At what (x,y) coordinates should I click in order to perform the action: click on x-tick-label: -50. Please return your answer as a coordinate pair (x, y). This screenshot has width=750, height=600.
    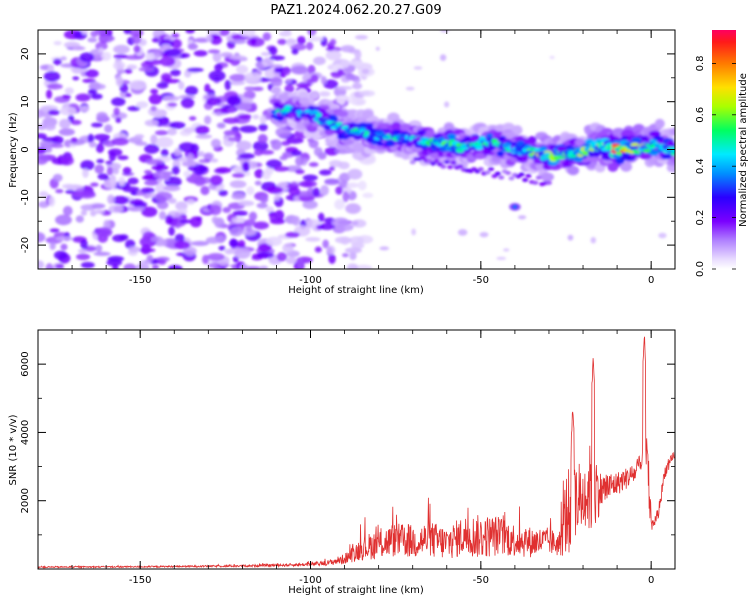
    Looking at the image, I should click on (481, 580).